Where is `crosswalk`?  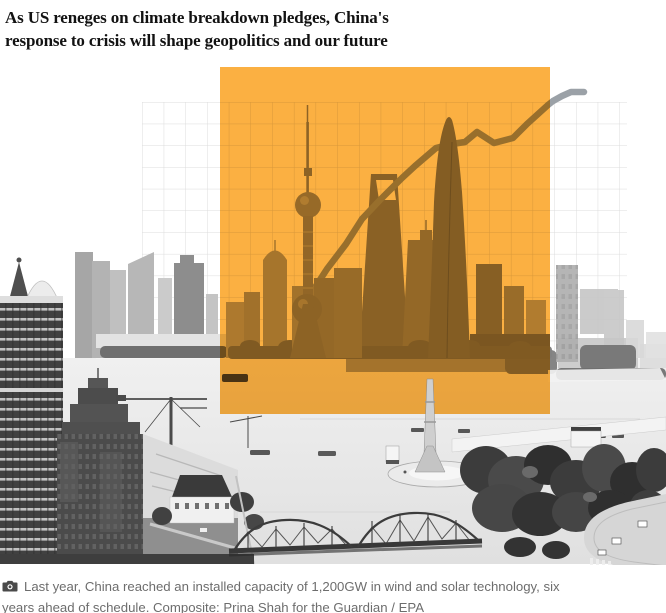
crosswalk is located at coordinates (600, 561).